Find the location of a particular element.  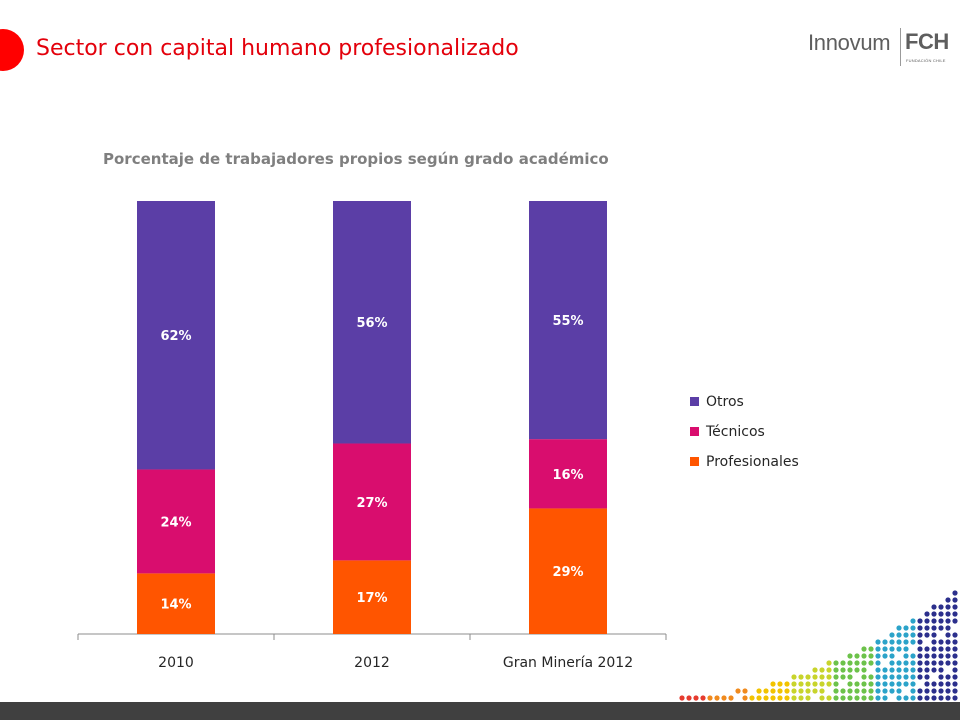

bar-tcnicos-segment is located at coordinates (372, 502).